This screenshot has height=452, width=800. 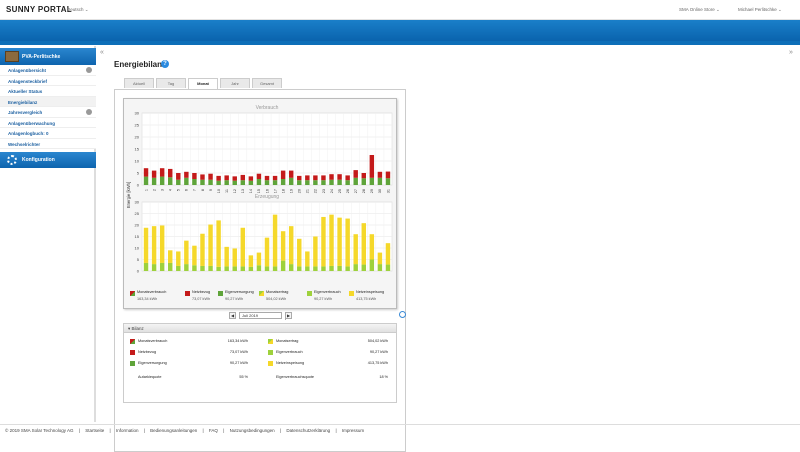 What do you see at coordinates (128, 195) in the screenshot?
I see `y-axis-label: Energie [kWh]` at bounding box center [128, 195].